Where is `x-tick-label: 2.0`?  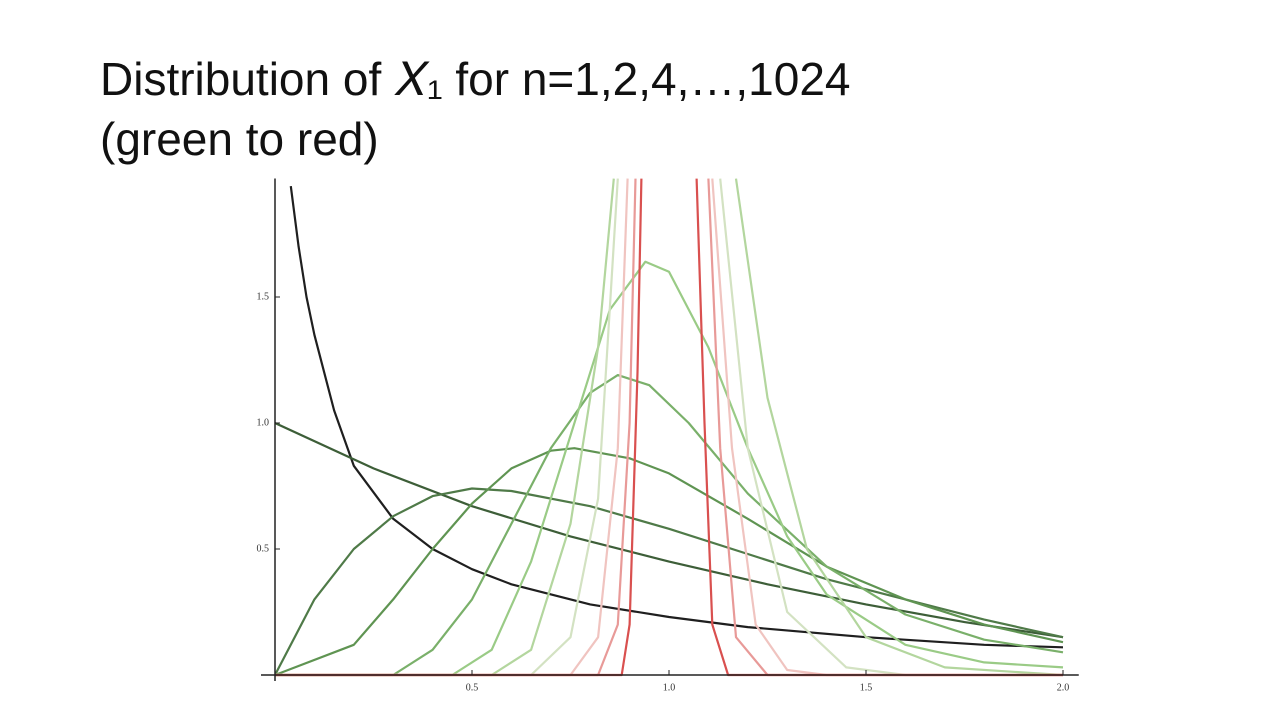 x-tick-label: 2.0 is located at coordinates (1063, 687).